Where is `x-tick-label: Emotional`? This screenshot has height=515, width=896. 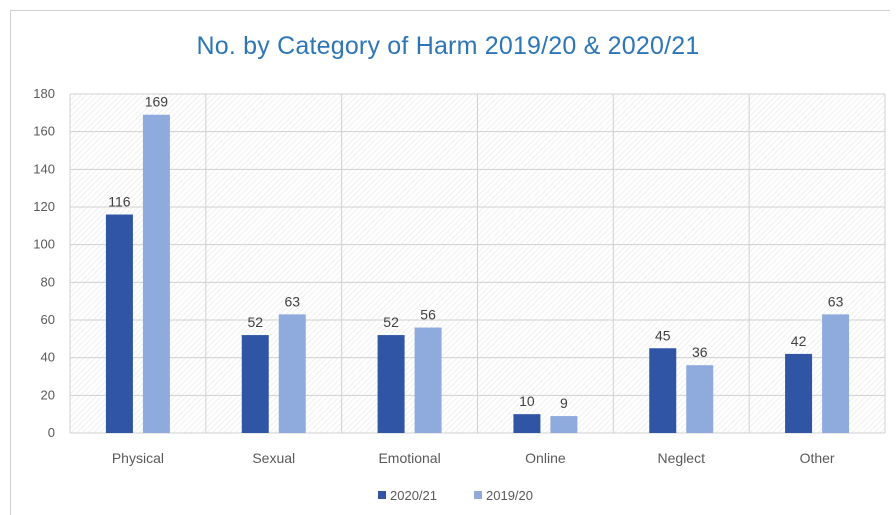 x-tick-label: Emotional is located at coordinates (409, 458).